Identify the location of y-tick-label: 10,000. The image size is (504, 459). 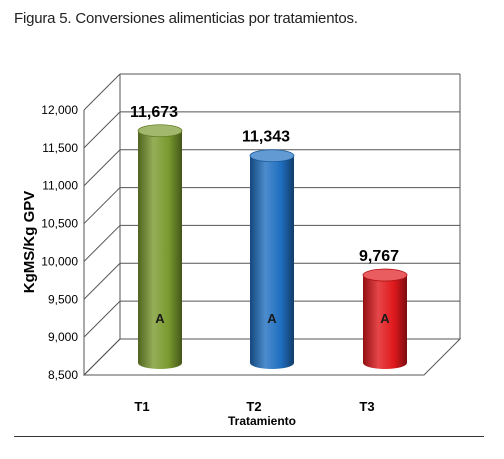
(59, 261).